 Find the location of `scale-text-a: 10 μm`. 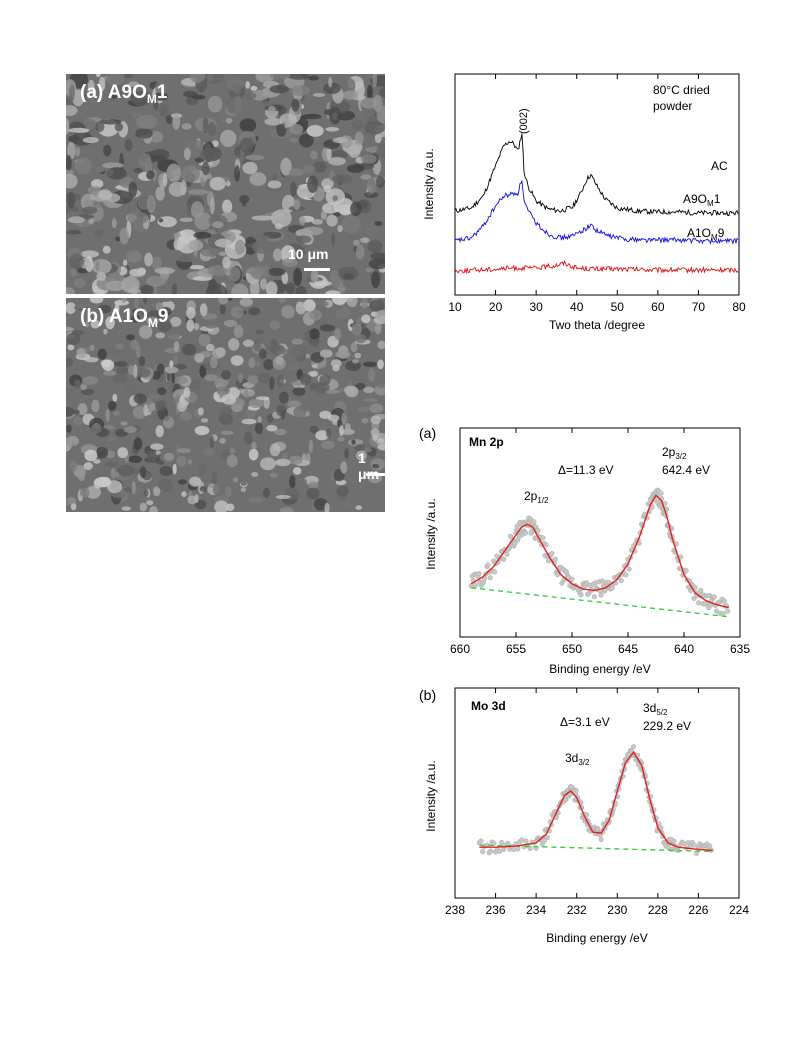

scale-text-a: 10 μm is located at coordinates (308, 254).